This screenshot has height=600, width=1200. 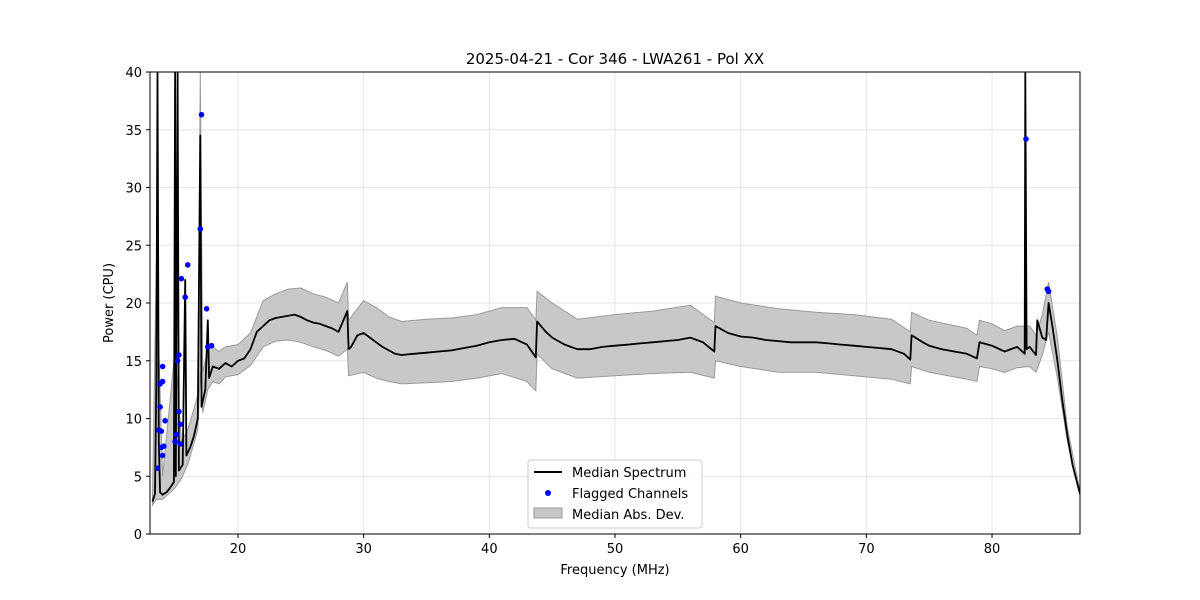 I want to click on x-tick-label: 30, so click(x=363, y=549).